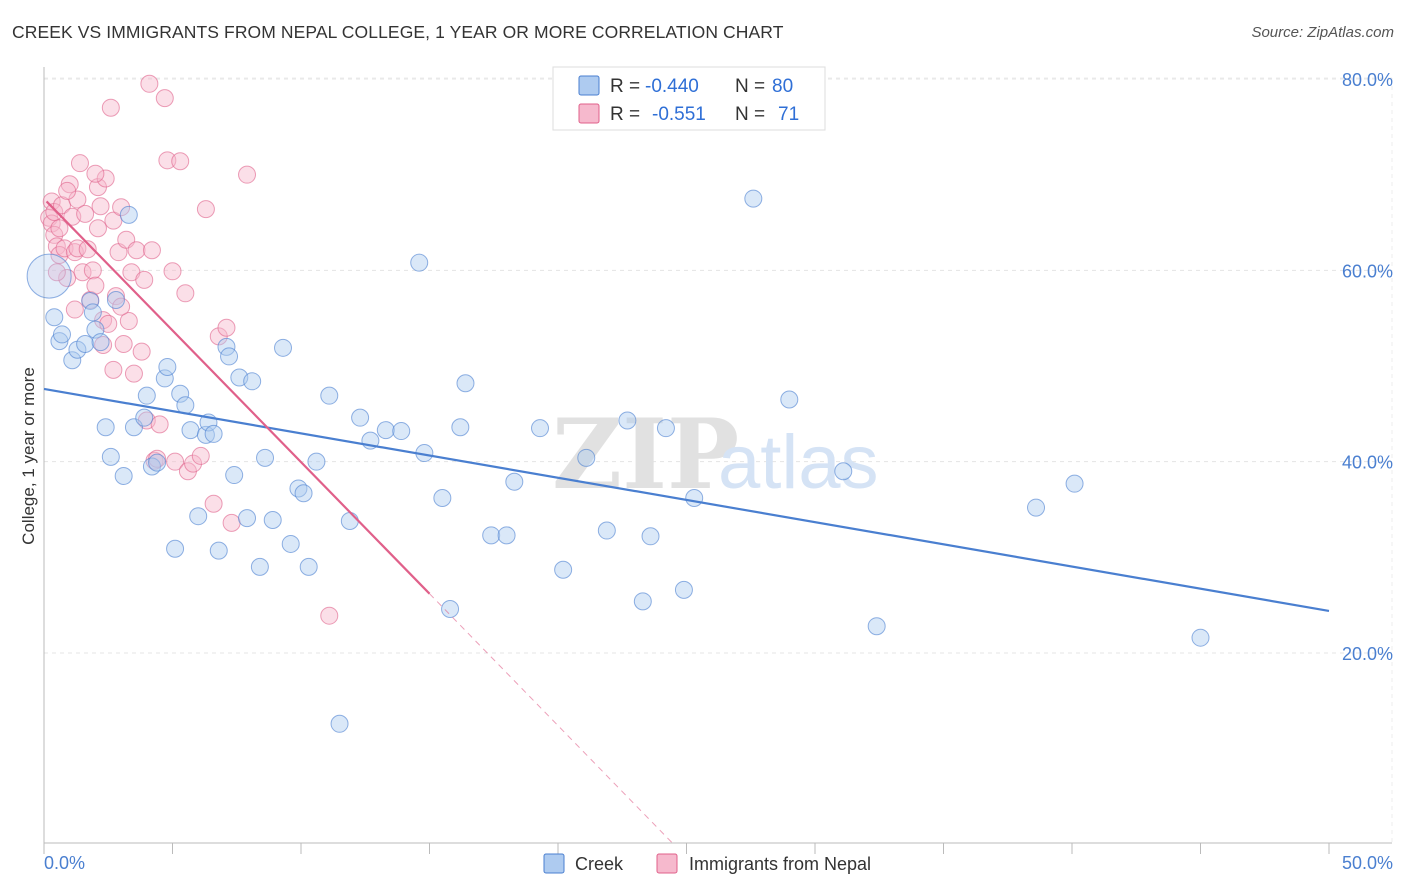 This screenshot has height=892, width=1406. What do you see at coordinates (689, 98) in the screenshot?
I see `stats-legend: R = -0.440 N = 80 R = -0.551 N = 71` at bounding box center [689, 98].